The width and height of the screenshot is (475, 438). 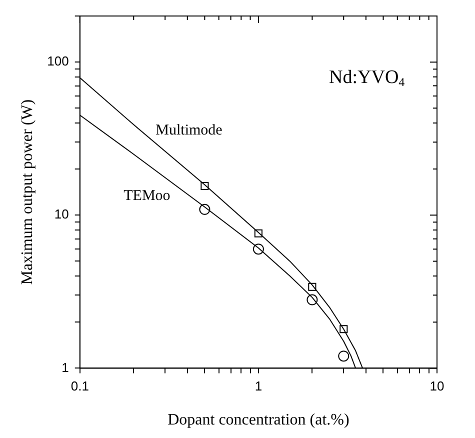 What do you see at coordinates (437, 386) in the screenshot?
I see `x-tick-label: 10` at bounding box center [437, 386].